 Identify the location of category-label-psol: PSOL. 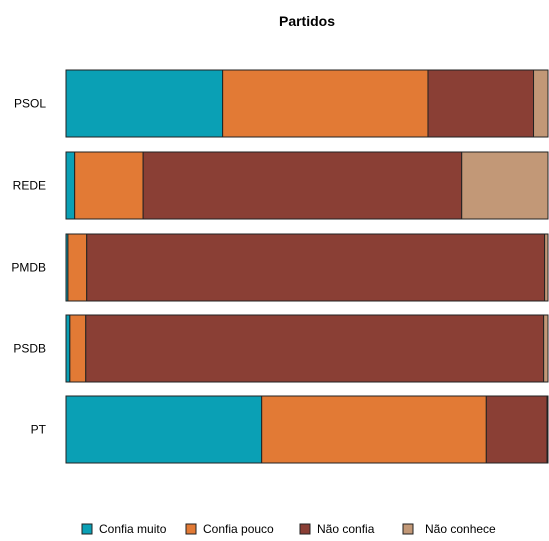
(30, 104).